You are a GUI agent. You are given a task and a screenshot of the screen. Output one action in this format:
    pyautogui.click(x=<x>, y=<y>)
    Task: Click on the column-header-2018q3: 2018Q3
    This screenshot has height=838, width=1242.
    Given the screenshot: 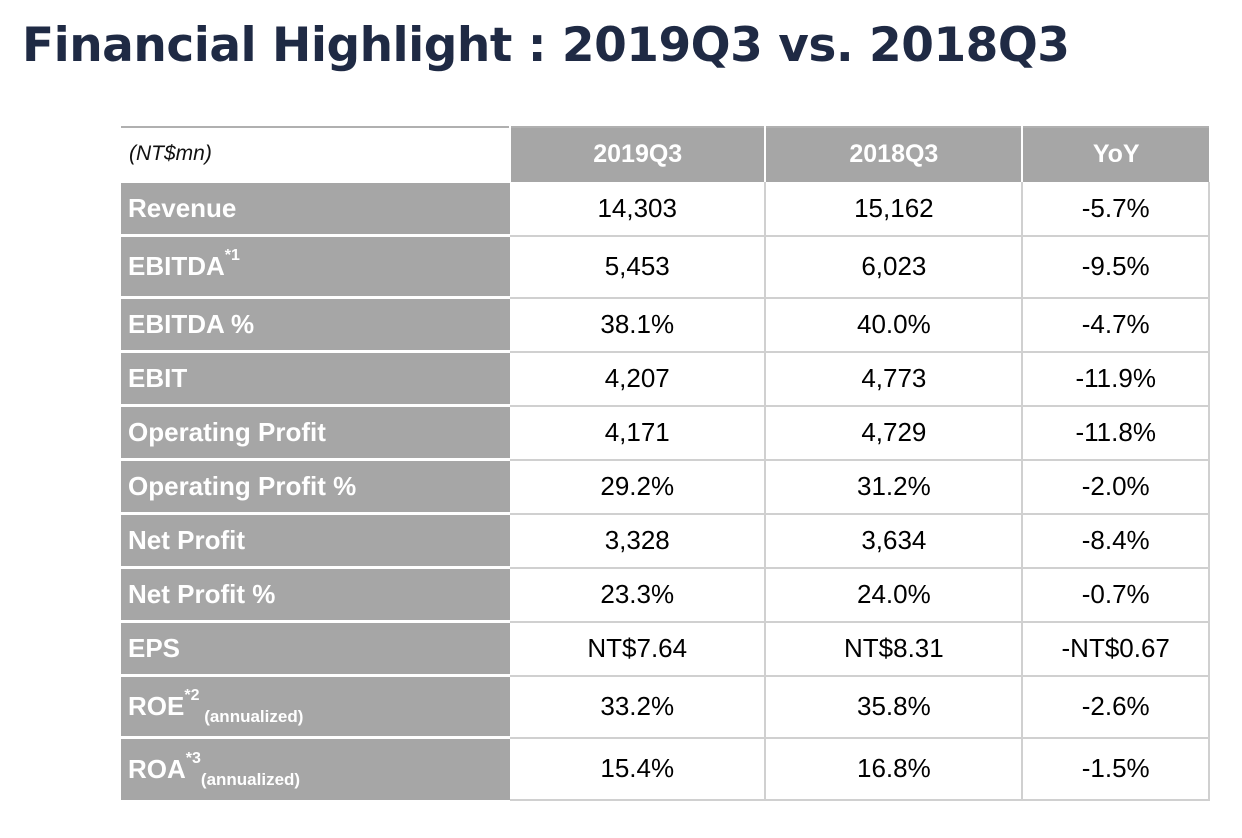 What is the action you would take?
    pyautogui.click(x=893, y=154)
    